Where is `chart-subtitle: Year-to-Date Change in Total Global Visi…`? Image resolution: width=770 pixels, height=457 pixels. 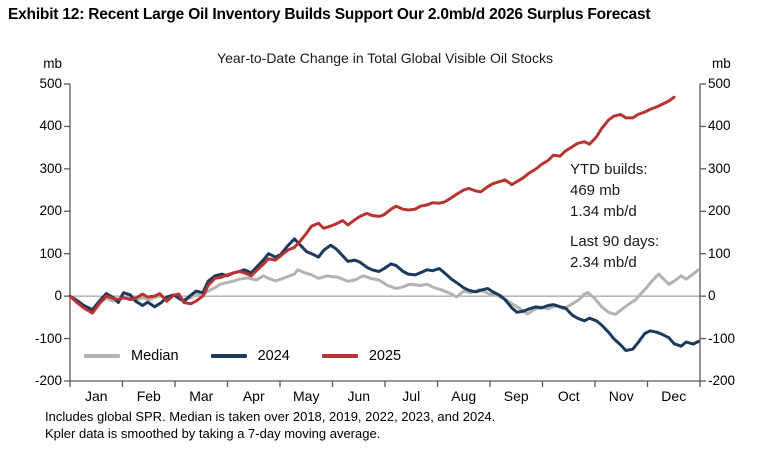
chart-subtitle: Year-to-Date Change in Total Global Visi… is located at coordinates (385, 58).